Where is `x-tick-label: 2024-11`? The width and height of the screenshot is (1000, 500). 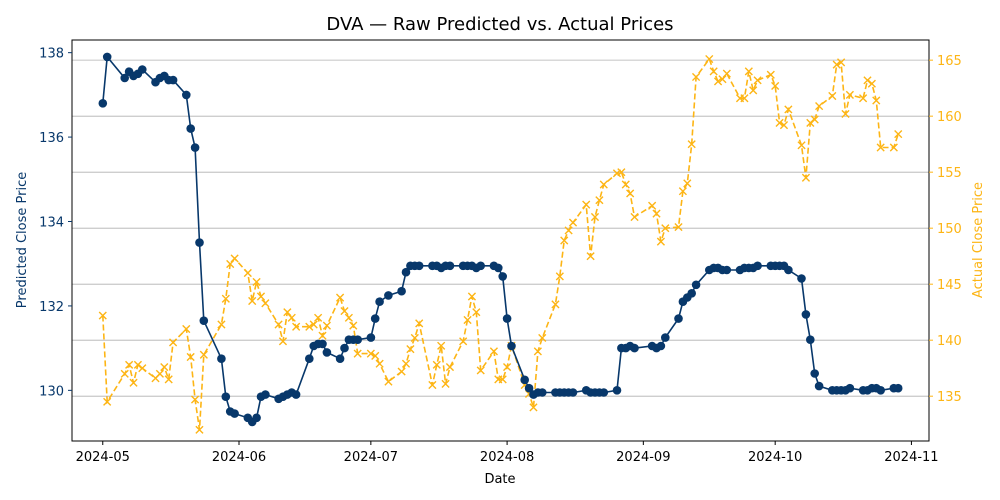 x-tick-label: 2024-11 is located at coordinates (911, 457).